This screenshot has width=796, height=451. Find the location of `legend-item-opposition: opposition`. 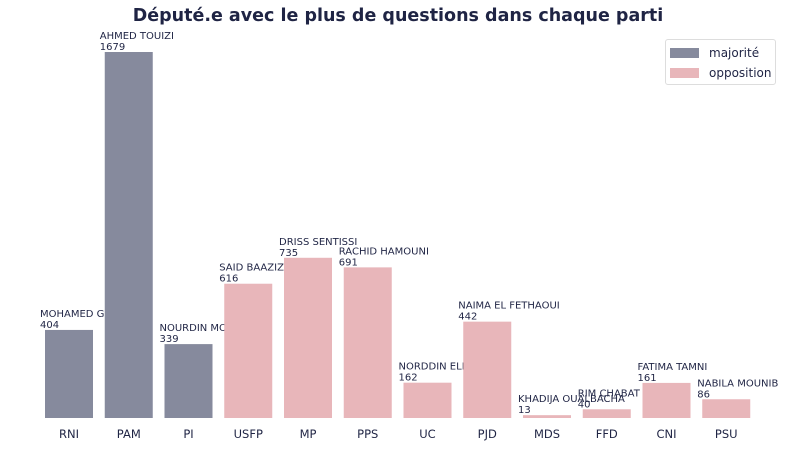

legend-item-opposition: opposition is located at coordinates (721, 73).